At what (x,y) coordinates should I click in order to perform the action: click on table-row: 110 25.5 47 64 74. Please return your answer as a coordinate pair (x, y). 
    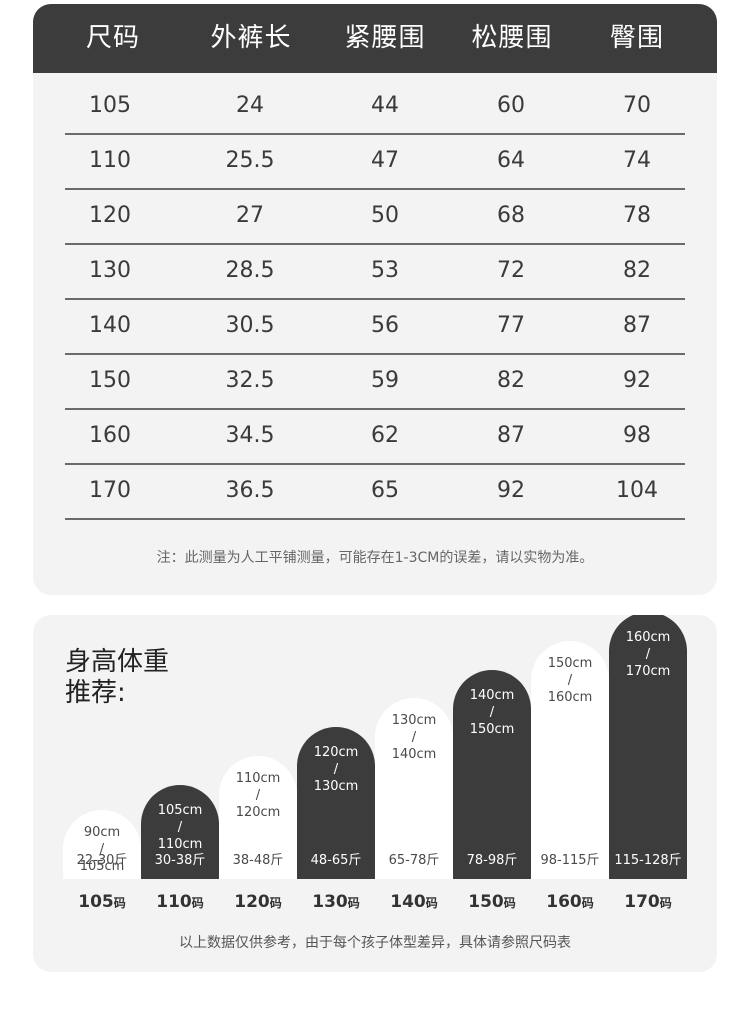
    Looking at the image, I should click on (375, 162).